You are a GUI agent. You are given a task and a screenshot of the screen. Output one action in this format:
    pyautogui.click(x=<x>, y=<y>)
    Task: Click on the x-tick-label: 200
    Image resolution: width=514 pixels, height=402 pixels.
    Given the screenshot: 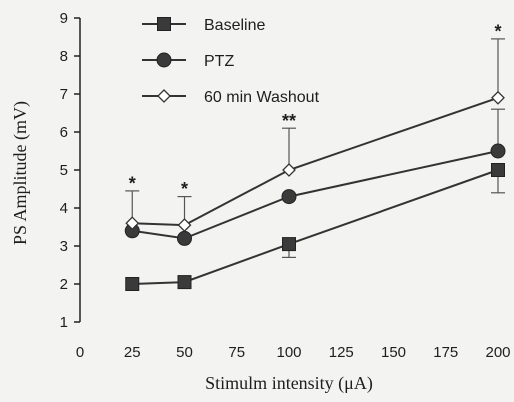 What is the action you would take?
    pyautogui.click(x=497, y=352)
    